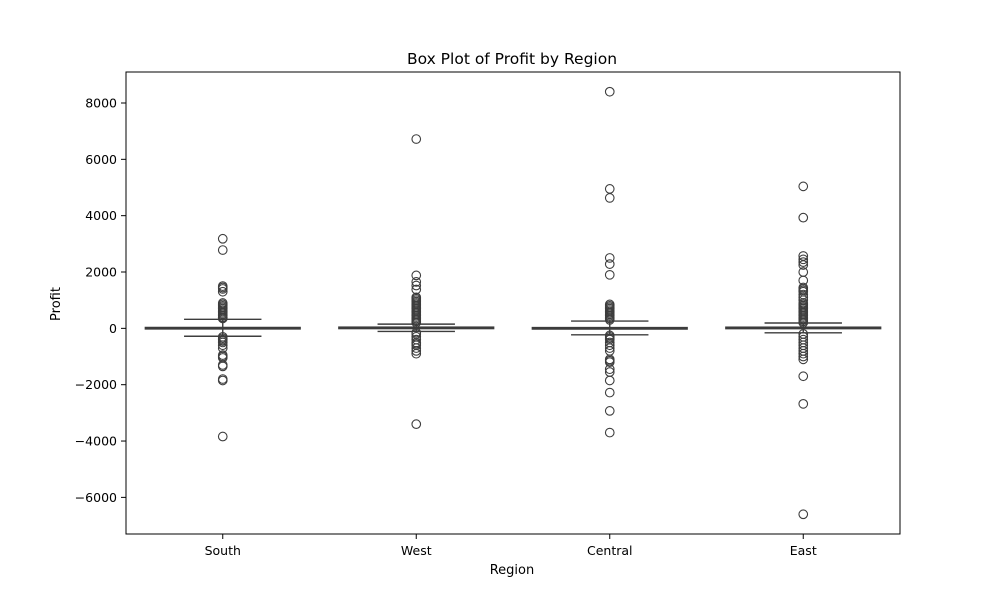  What do you see at coordinates (416, 550) in the screenshot?
I see `x-tick-label: West` at bounding box center [416, 550].